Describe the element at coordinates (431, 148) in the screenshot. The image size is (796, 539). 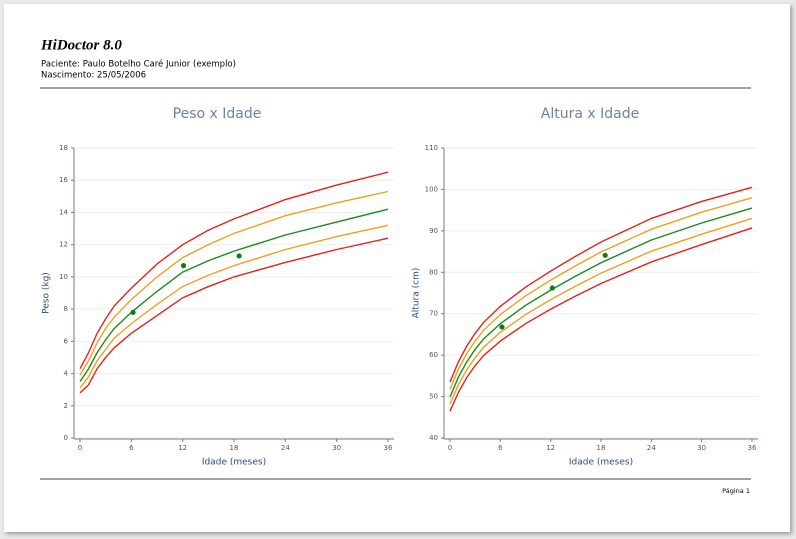
I see `y-tick-label: 110` at that location.